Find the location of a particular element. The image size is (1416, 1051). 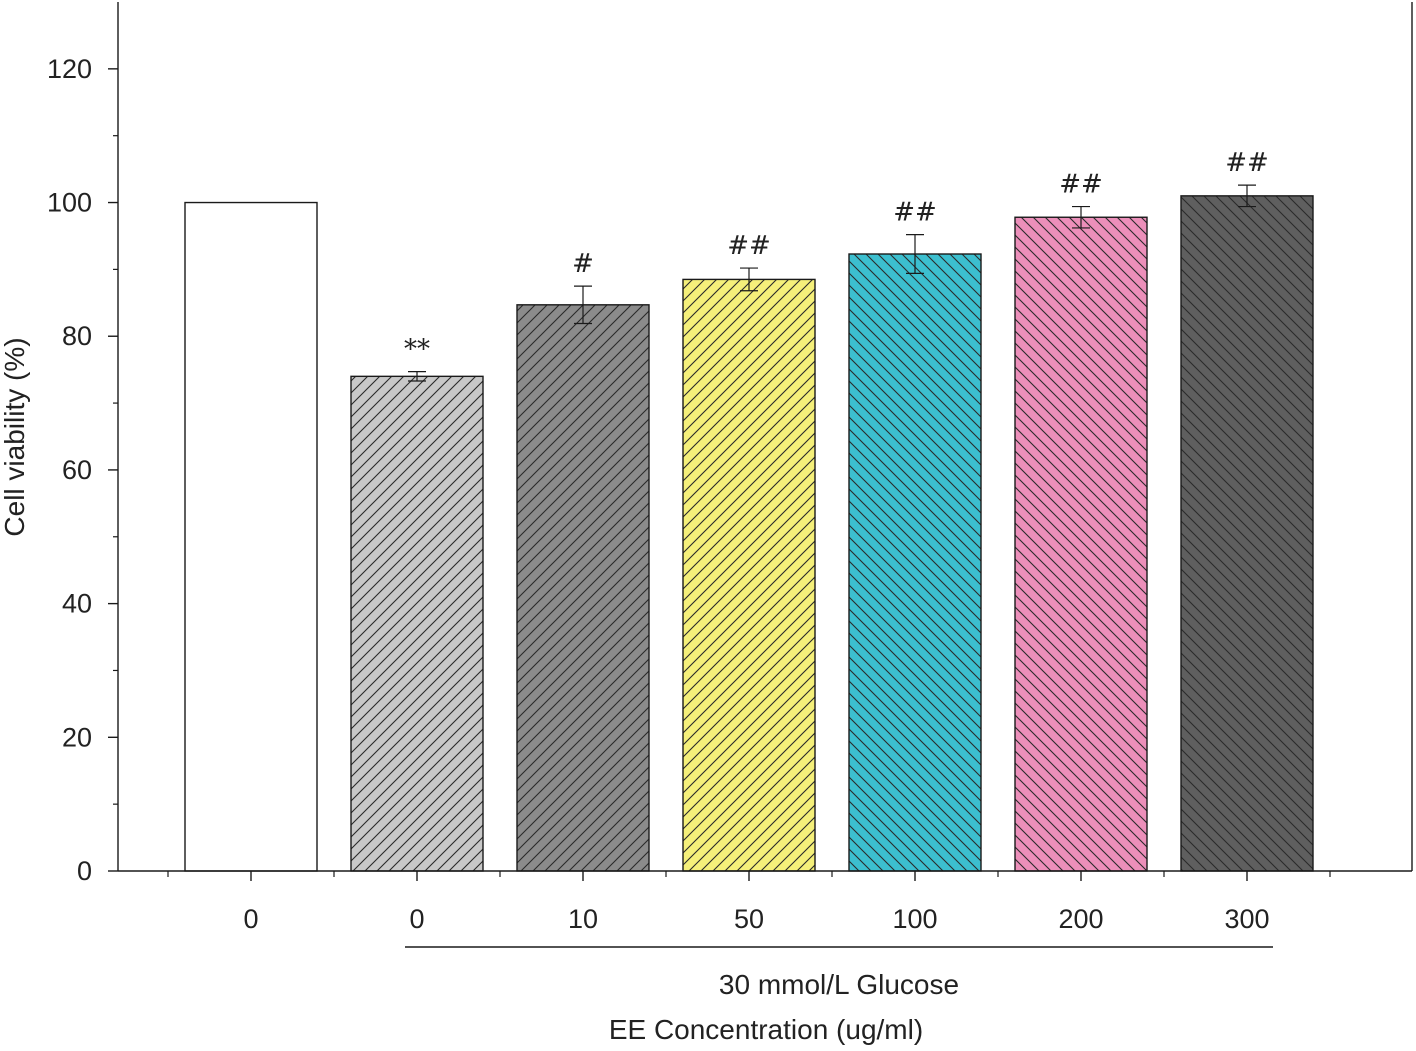

group-label: 30 mmol/L Glucose is located at coordinates (839, 984).